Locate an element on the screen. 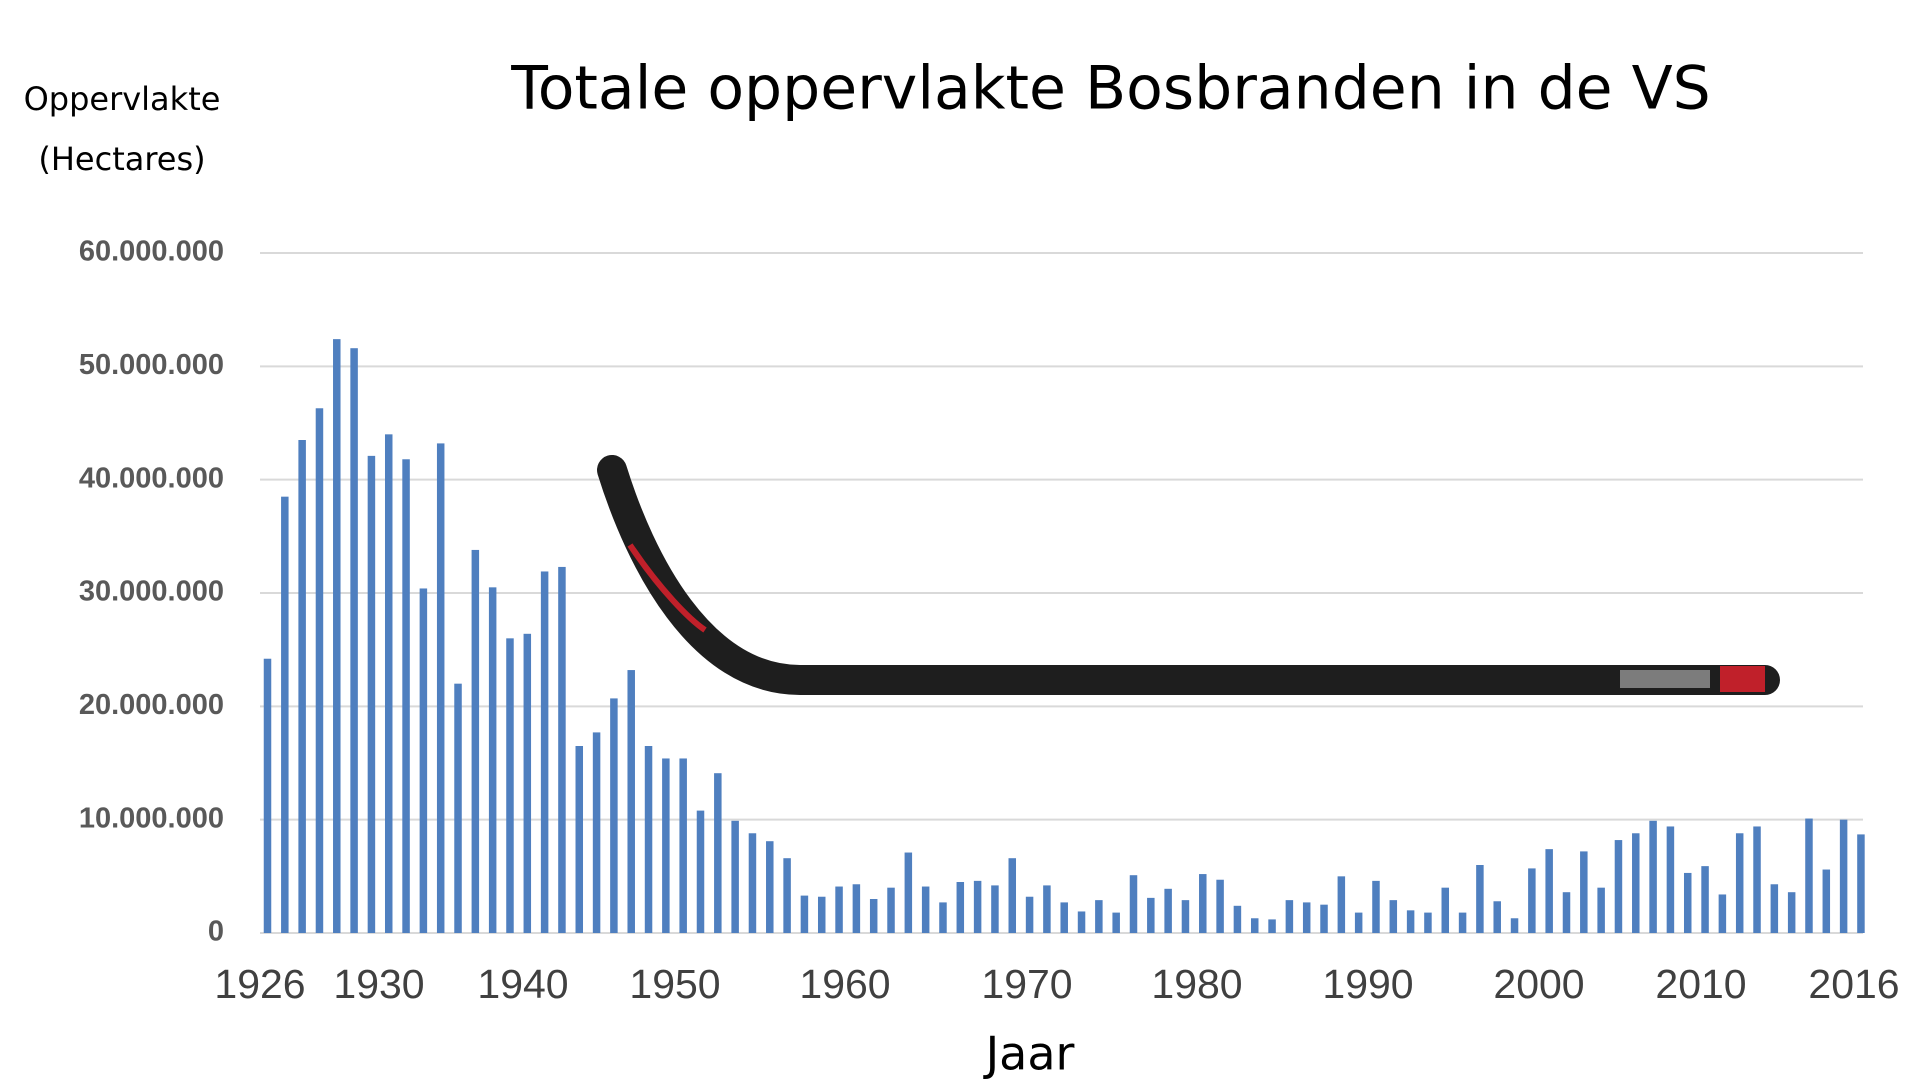  chart-title: Totale oppervlakte Bosbranden in de VS is located at coordinates (1110, 89).